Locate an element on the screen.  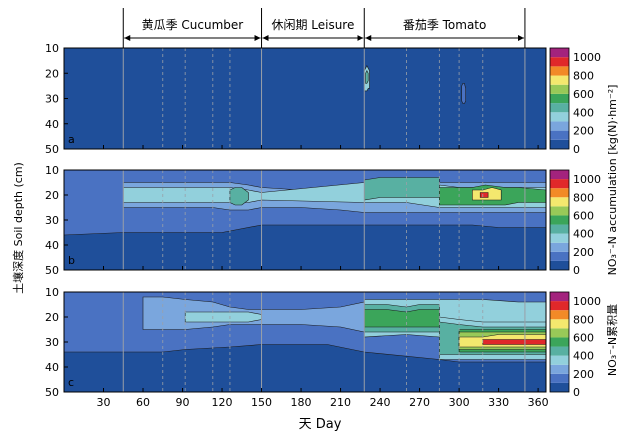
colorbar-b: 0 200 400 600 800 1000 is located at coordinates (575, 223).